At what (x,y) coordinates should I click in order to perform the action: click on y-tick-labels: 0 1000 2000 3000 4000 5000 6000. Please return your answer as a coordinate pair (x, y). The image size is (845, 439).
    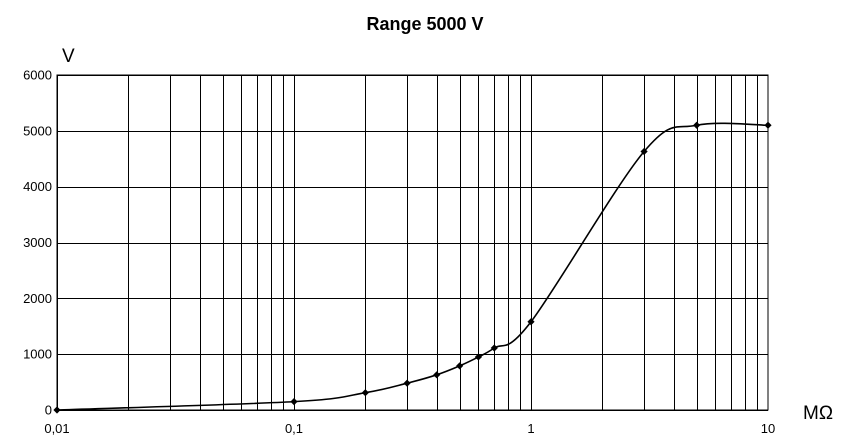
    Looking at the image, I should click on (37, 243).